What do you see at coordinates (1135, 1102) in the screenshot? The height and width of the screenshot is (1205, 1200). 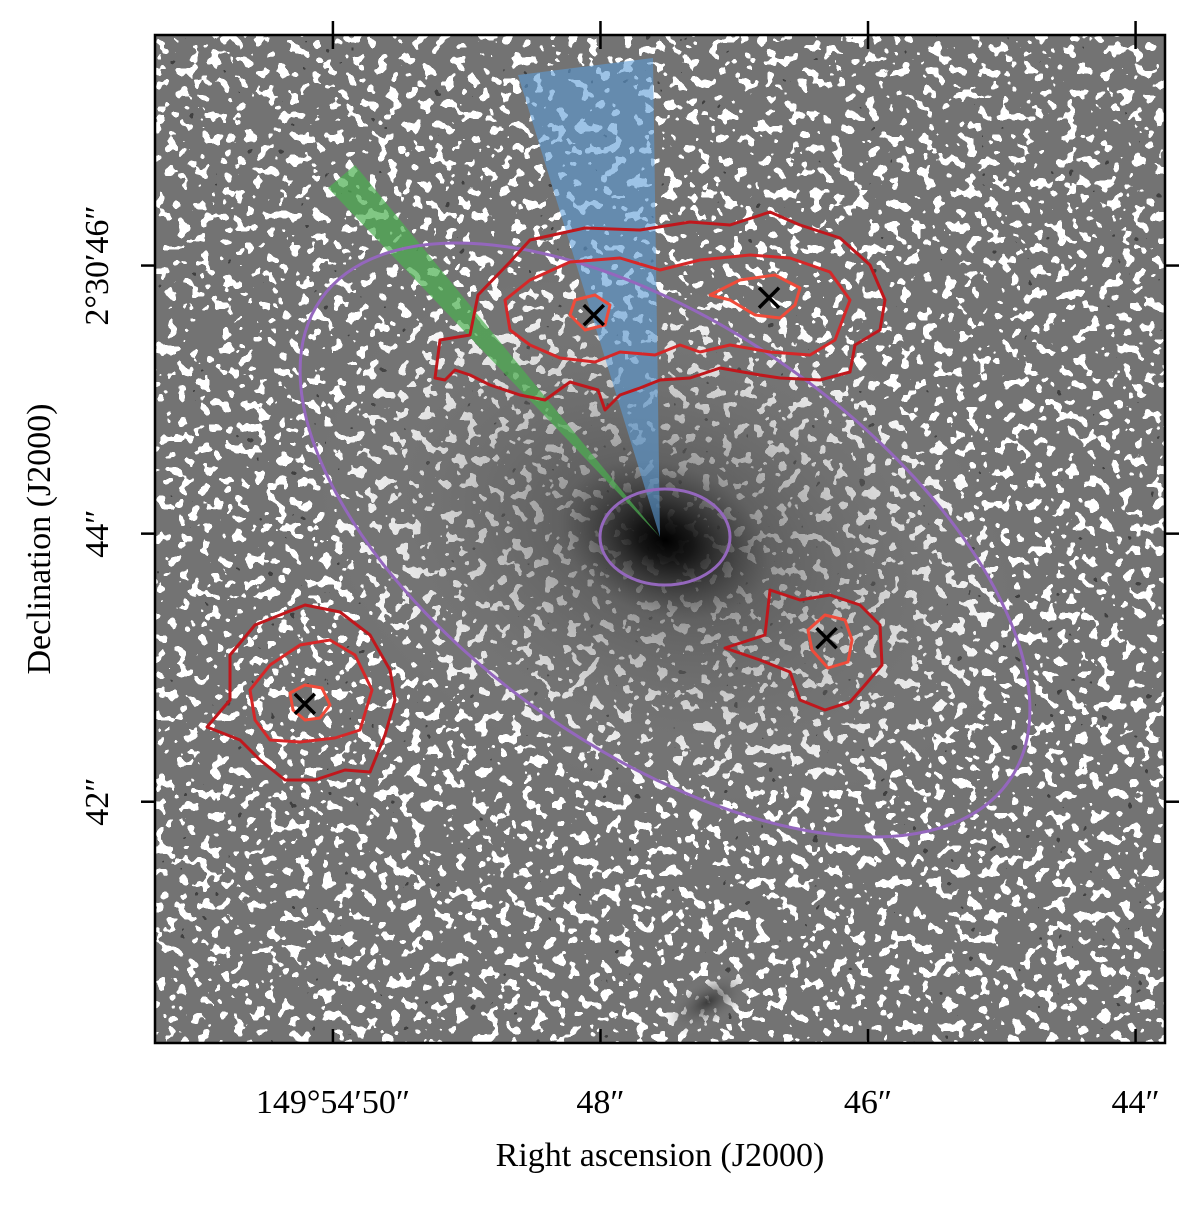 I see `x-tick-label: 44″` at bounding box center [1135, 1102].